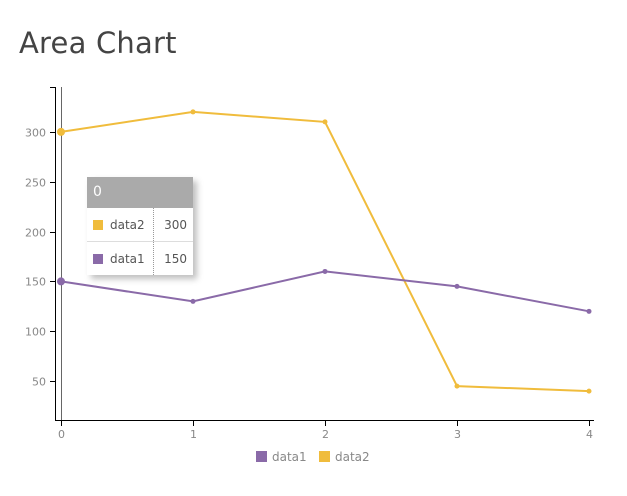 This screenshot has height=496, width=627. I want to click on series-line-data1, so click(325, 291).